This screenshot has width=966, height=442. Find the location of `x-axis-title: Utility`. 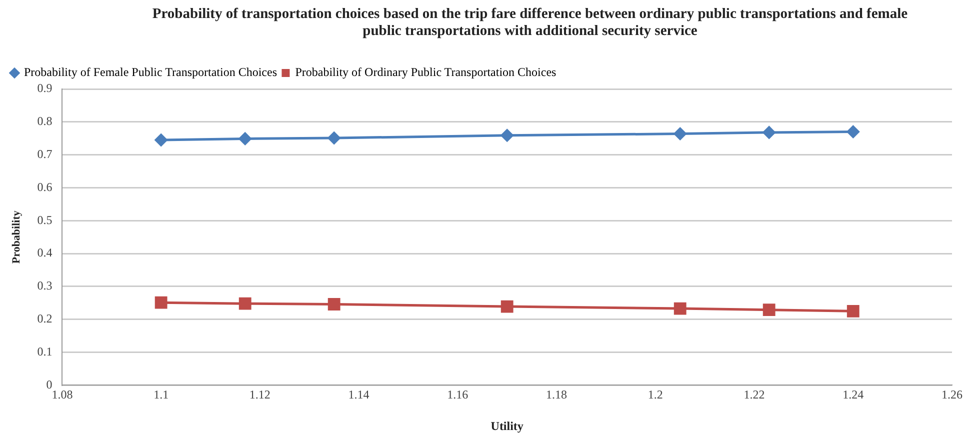

x-axis-title: Utility is located at coordinates (507, 425).